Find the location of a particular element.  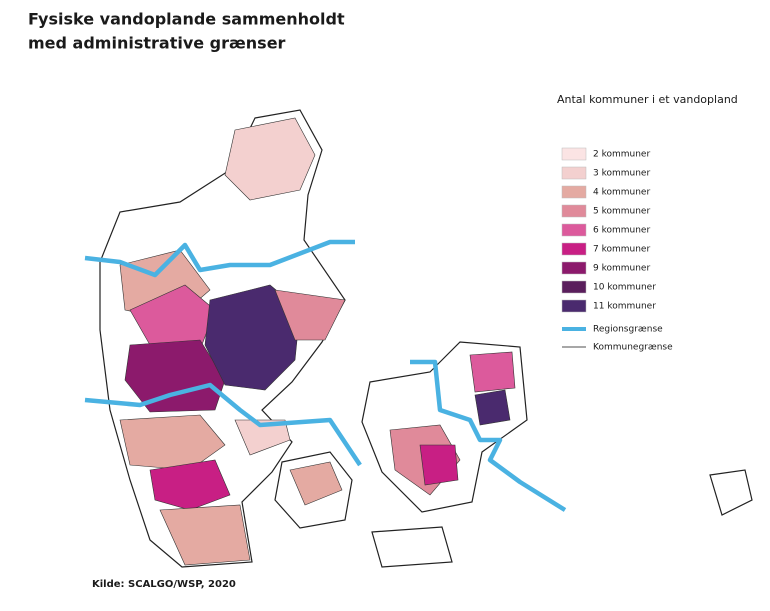

legend-label: 2 kommuner is located at coordinates (621, 155).